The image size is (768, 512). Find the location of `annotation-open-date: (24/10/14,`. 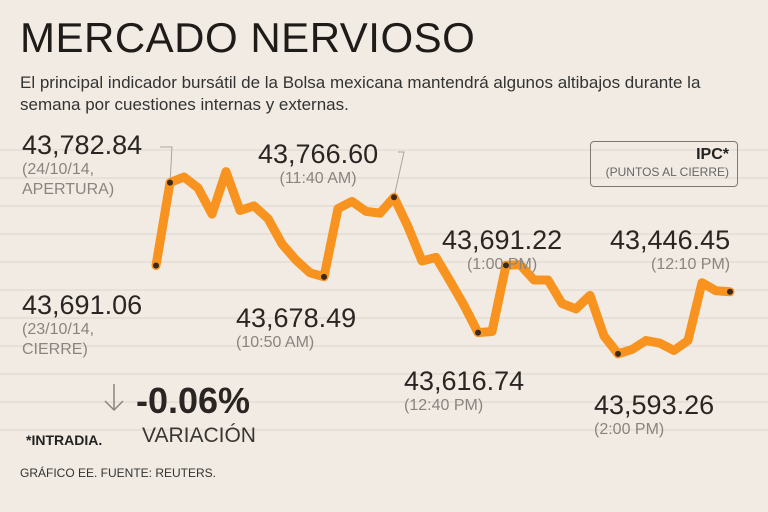

annotation-open-date: (24/10/14, is located at coordinates (58, 169).